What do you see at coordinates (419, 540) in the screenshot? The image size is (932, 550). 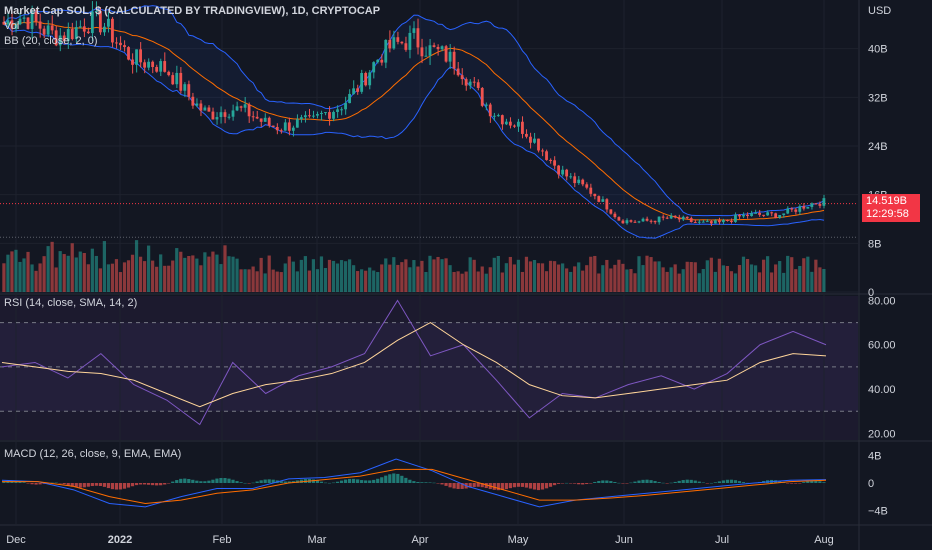 I see `time-tick-label: Apr` at bounding box center [419, 540].